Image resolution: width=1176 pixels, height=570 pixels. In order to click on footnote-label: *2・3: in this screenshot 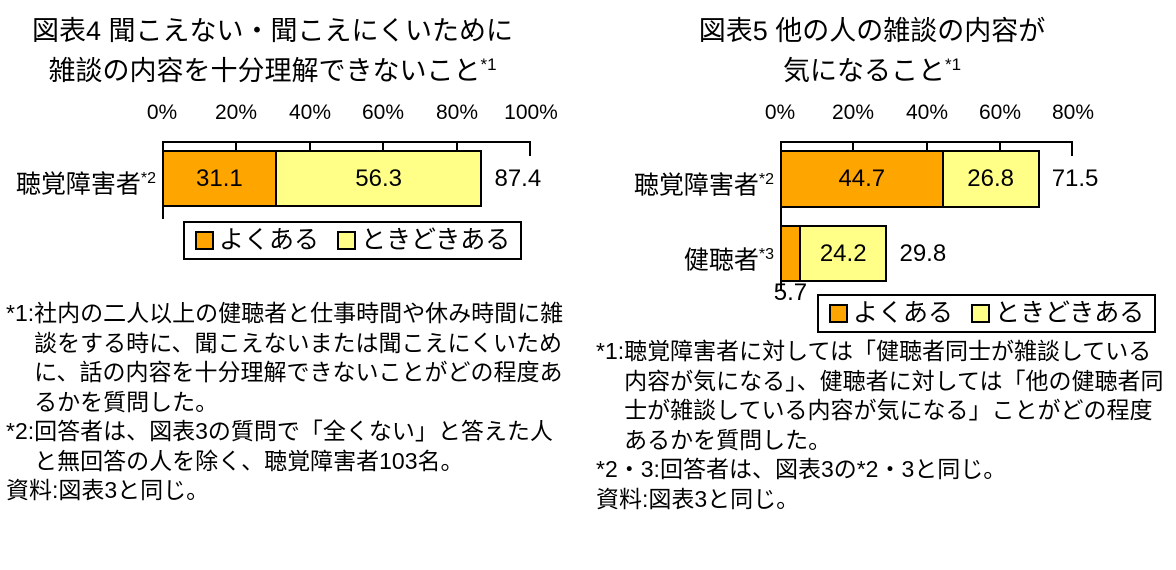, I will do `click(628, 469)`.